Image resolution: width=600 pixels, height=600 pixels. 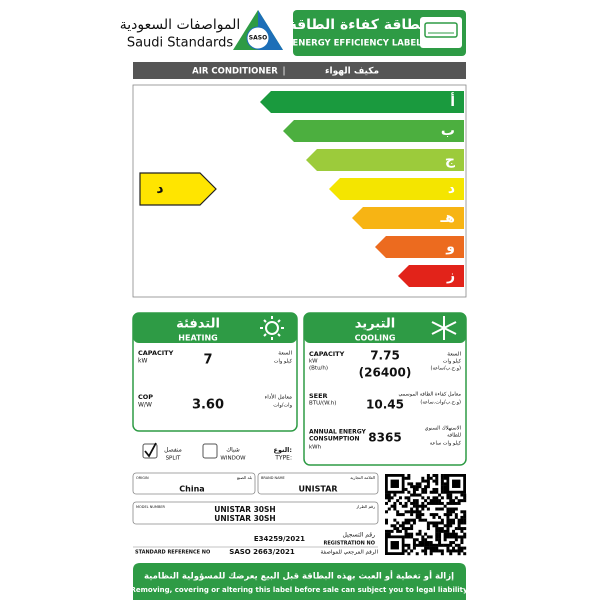 What do you see at coordinates (262, 552) in the screenshot?
I see `standard-value: SASO 2663/2021` at bounding box center [262, 552].